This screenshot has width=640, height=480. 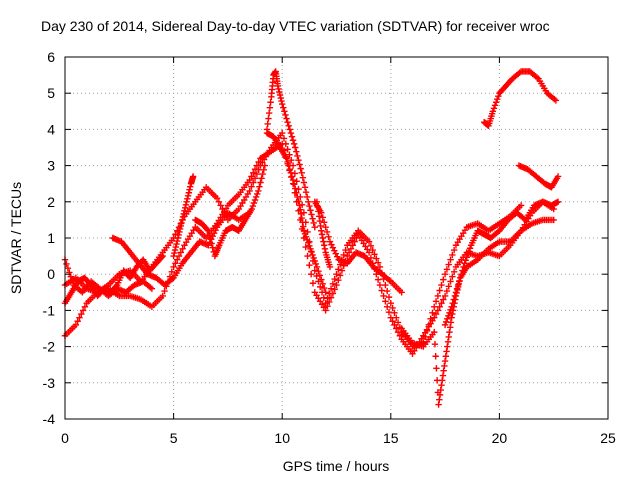 What do you see at coordinates (51, 238) in the screenshot?
I see `y-tick-label: 1` at bounding box center [51, 238].